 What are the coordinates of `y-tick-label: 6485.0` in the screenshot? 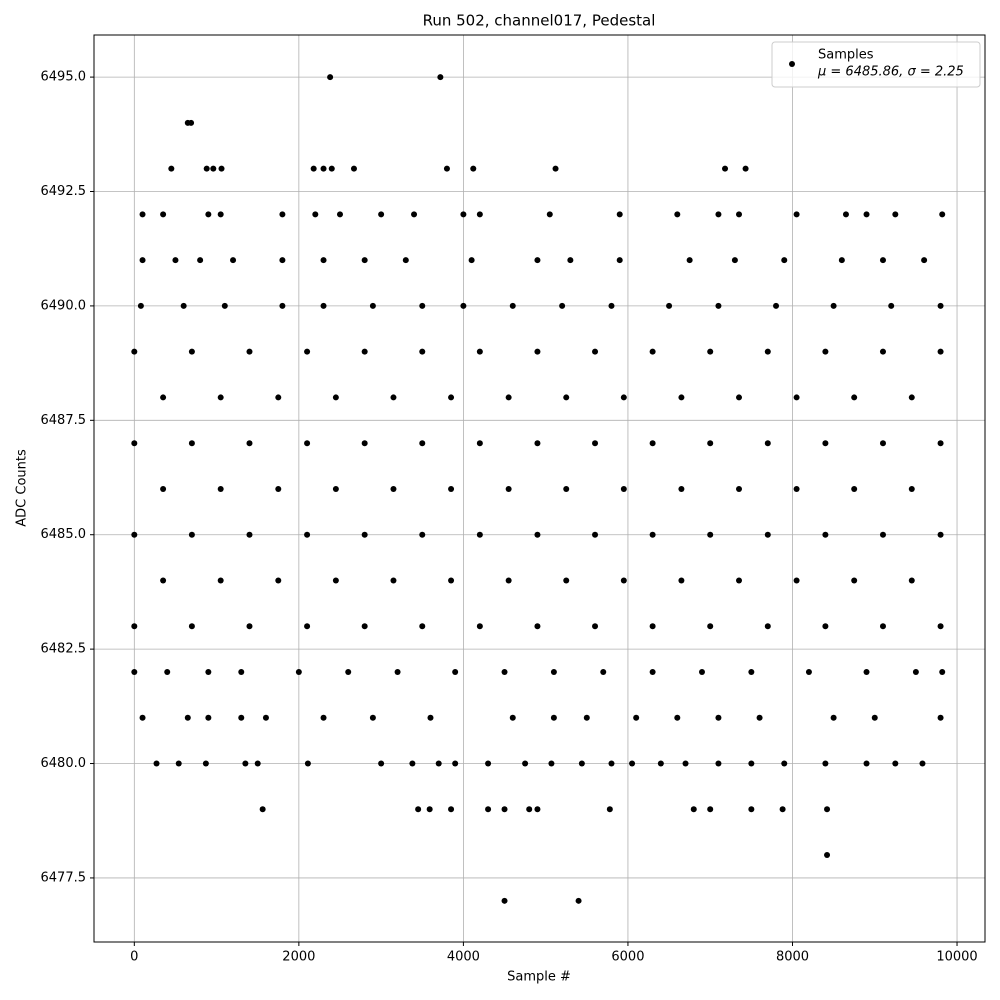 It's located at (64, 534).